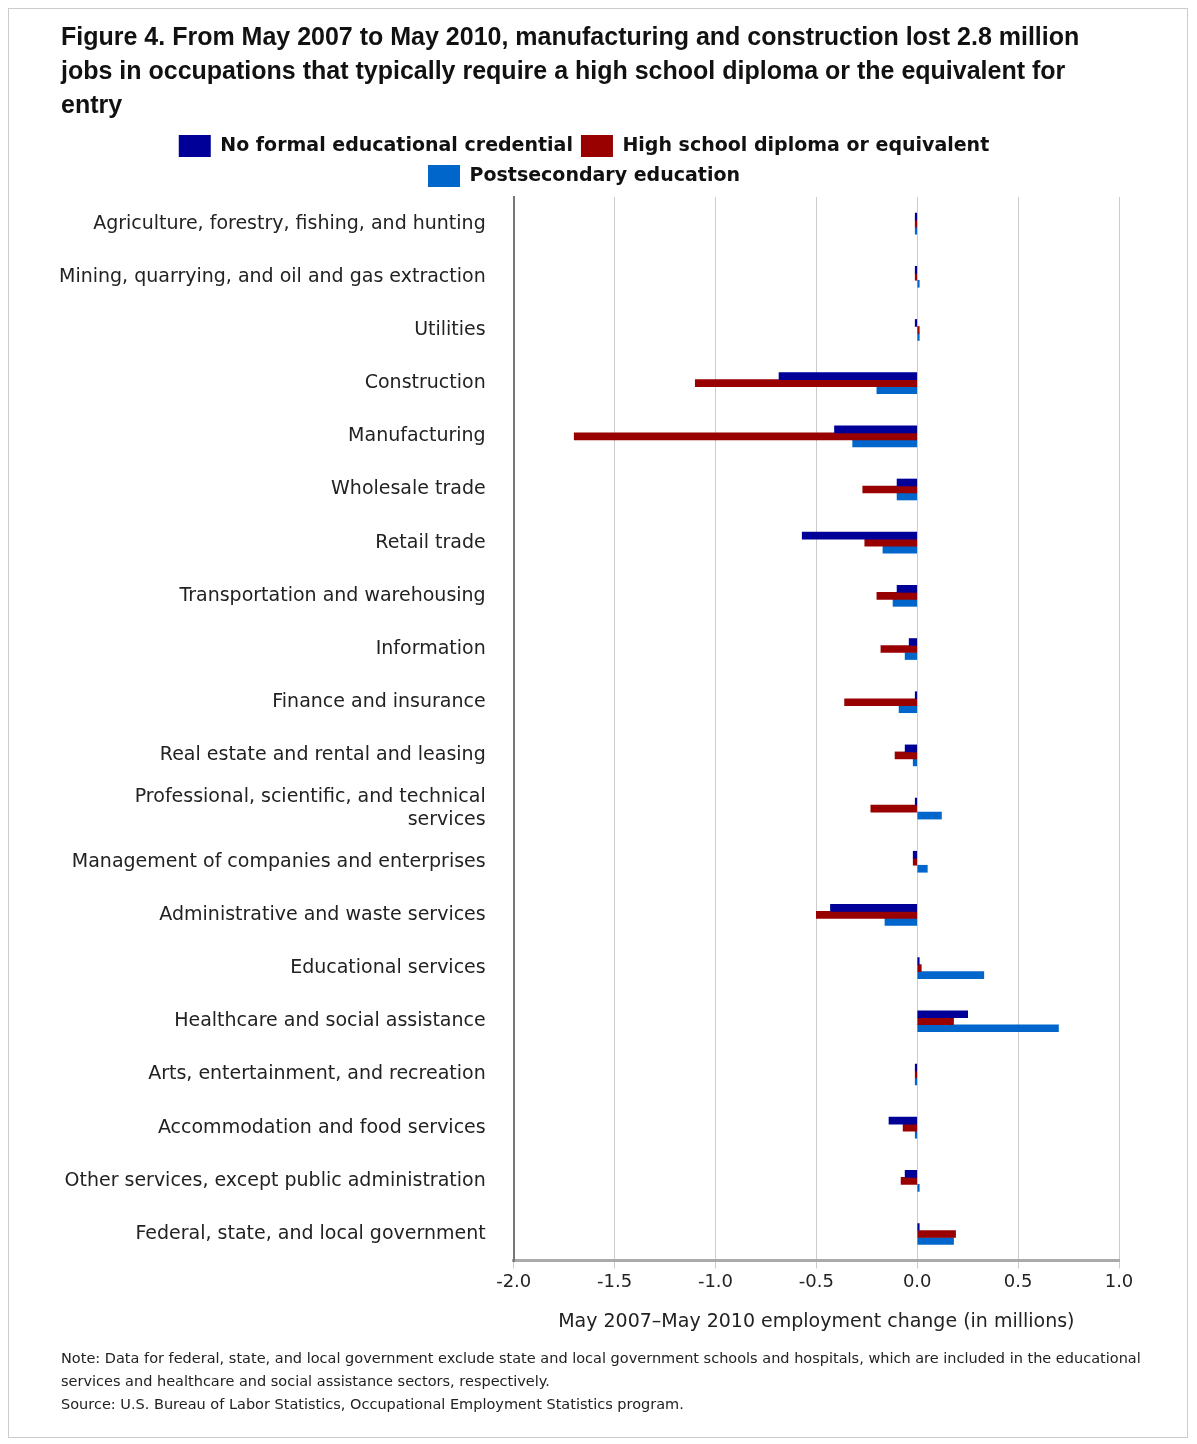 The height and width of the screenshot is (1444, 1197). I want to click on y-tick-label: Finance and insurance, so click(379, 700).